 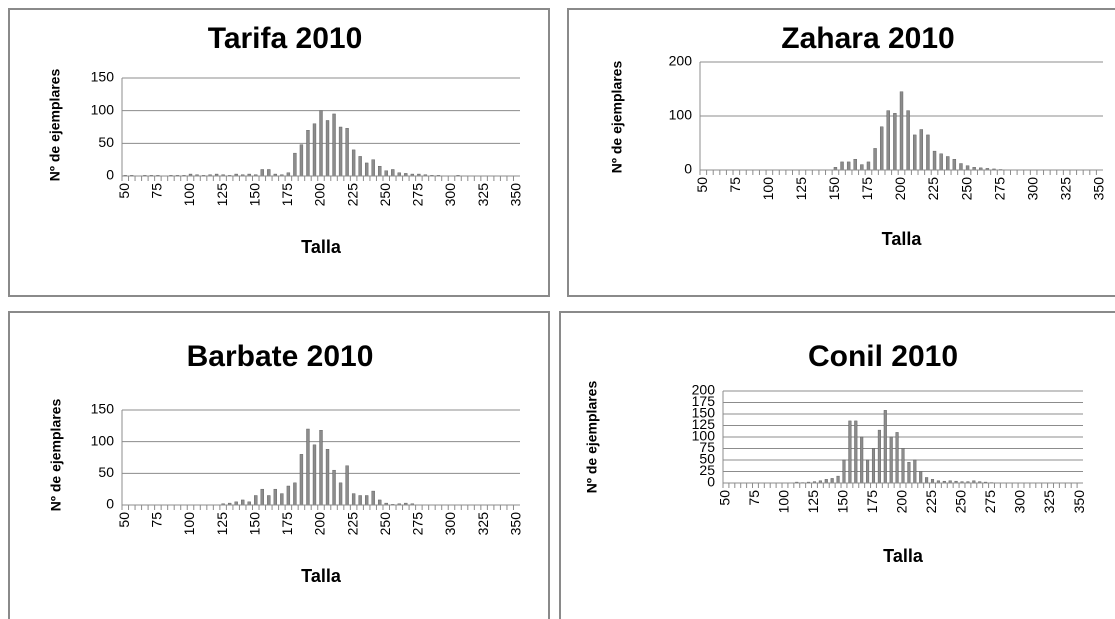 What do you see at coordinates (222, 195) in the screenshot?
I see `x-tick-label: 125` at bounding box center [222, 195].